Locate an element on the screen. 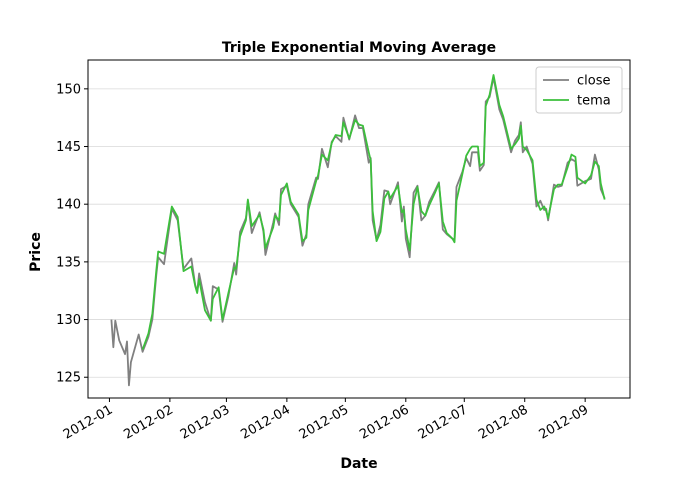  x-tick-label: 2012-05 is located at coordinates (324, 422).